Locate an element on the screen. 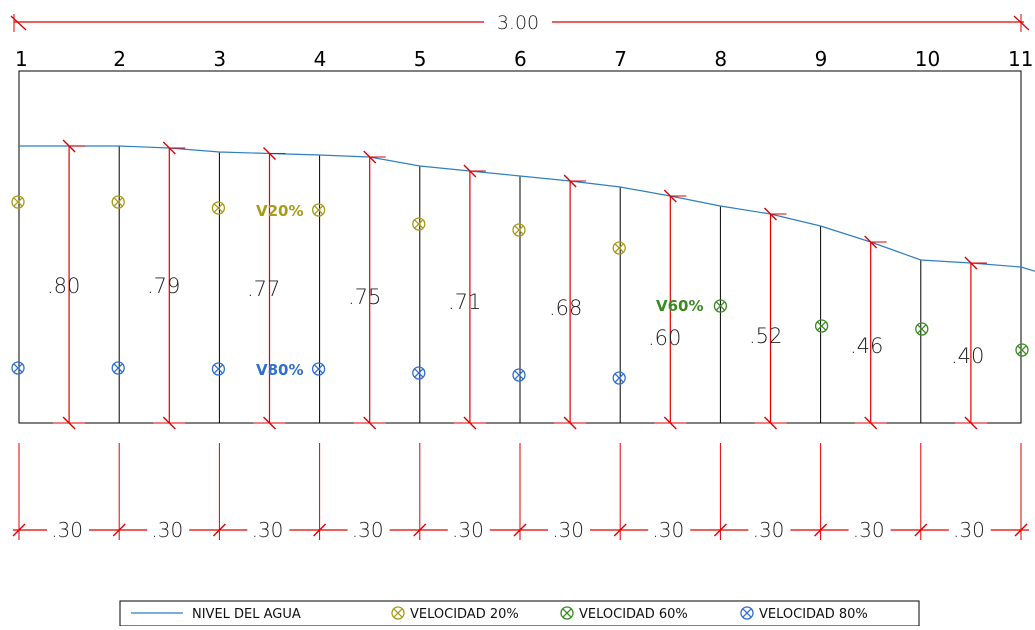 The height and width of the screenshot is (630, 1035). station-number: 5 is located at coordinates (420, 59).